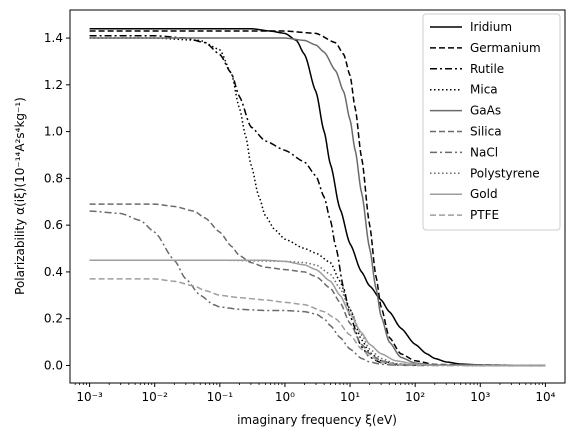 Image resolution: width=574 pixels, height=441 pixels. What do you see at coordinates (317, 420) in the screenshot?
I see `x-axis-label: imaginary frequency ξ(eV)` at bounding box center [317, 420].